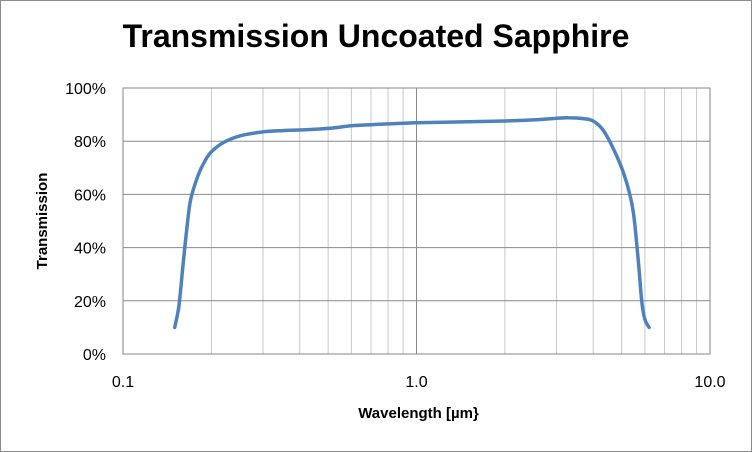 The height and width of the screenshot is (452, 752). I want to click on x-tick-label: 10.0, so click(709, 382).